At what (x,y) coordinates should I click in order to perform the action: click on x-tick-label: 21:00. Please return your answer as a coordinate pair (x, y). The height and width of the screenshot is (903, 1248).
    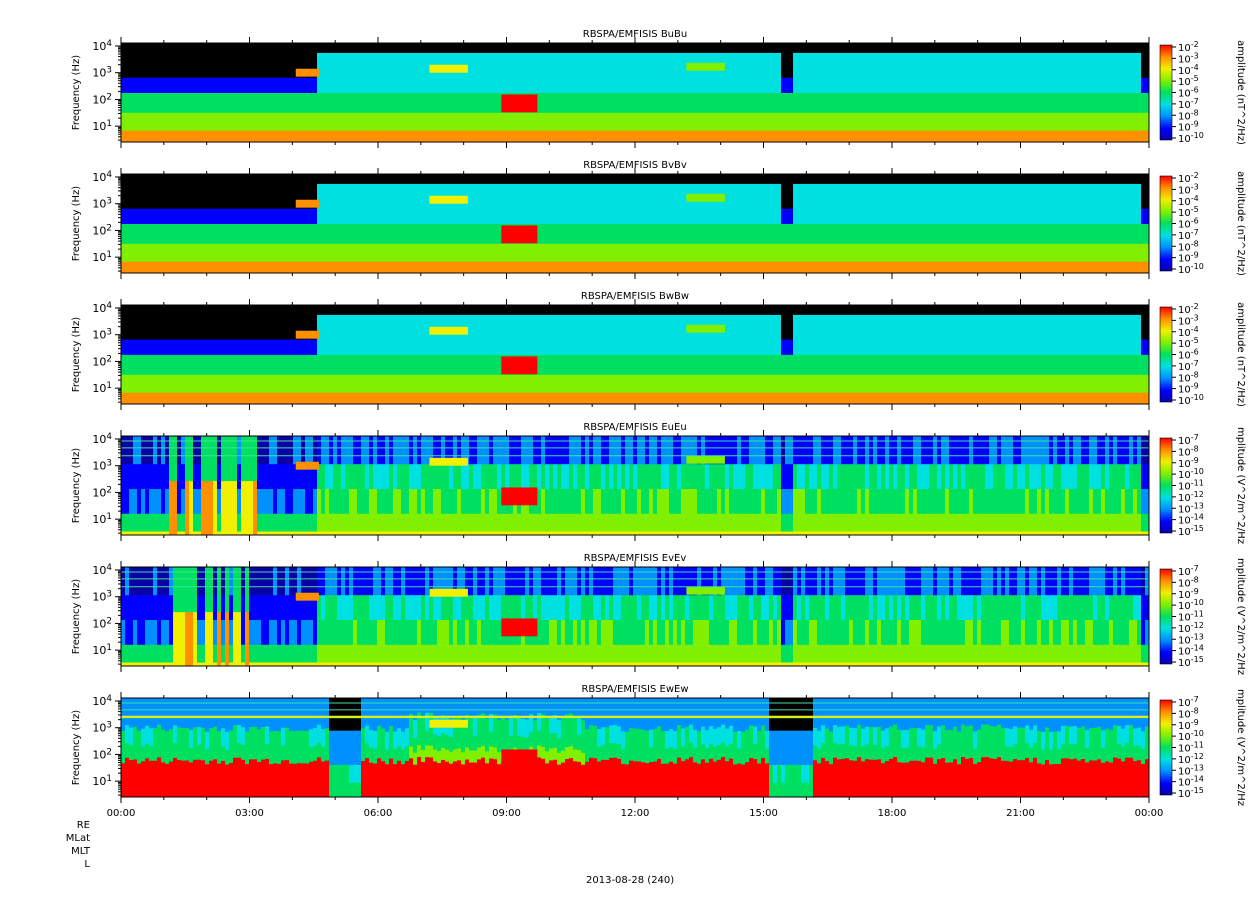
    Looking at the image, I should click on (1020, 813).